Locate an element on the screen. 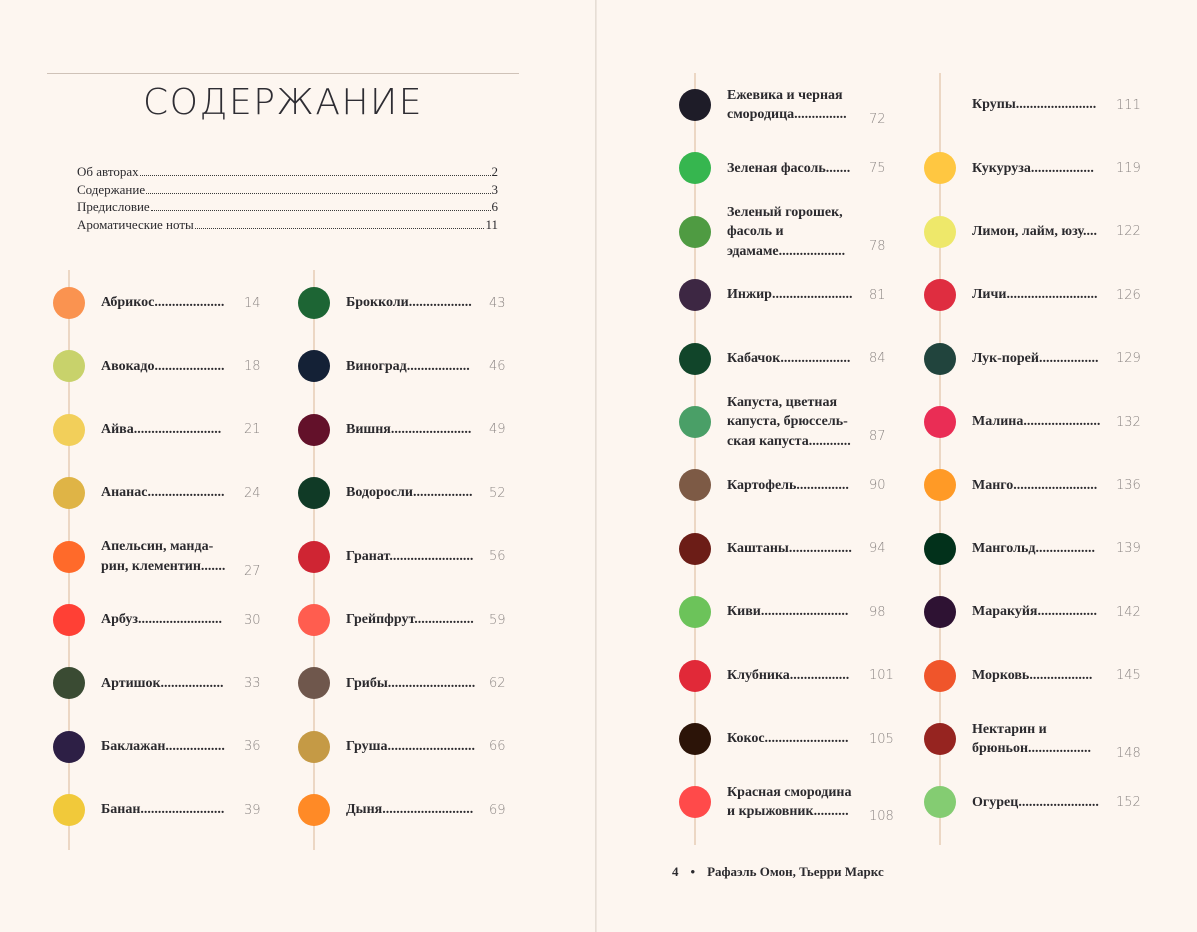  entry-page-number: 129 is located at coordinates (1128, 359).